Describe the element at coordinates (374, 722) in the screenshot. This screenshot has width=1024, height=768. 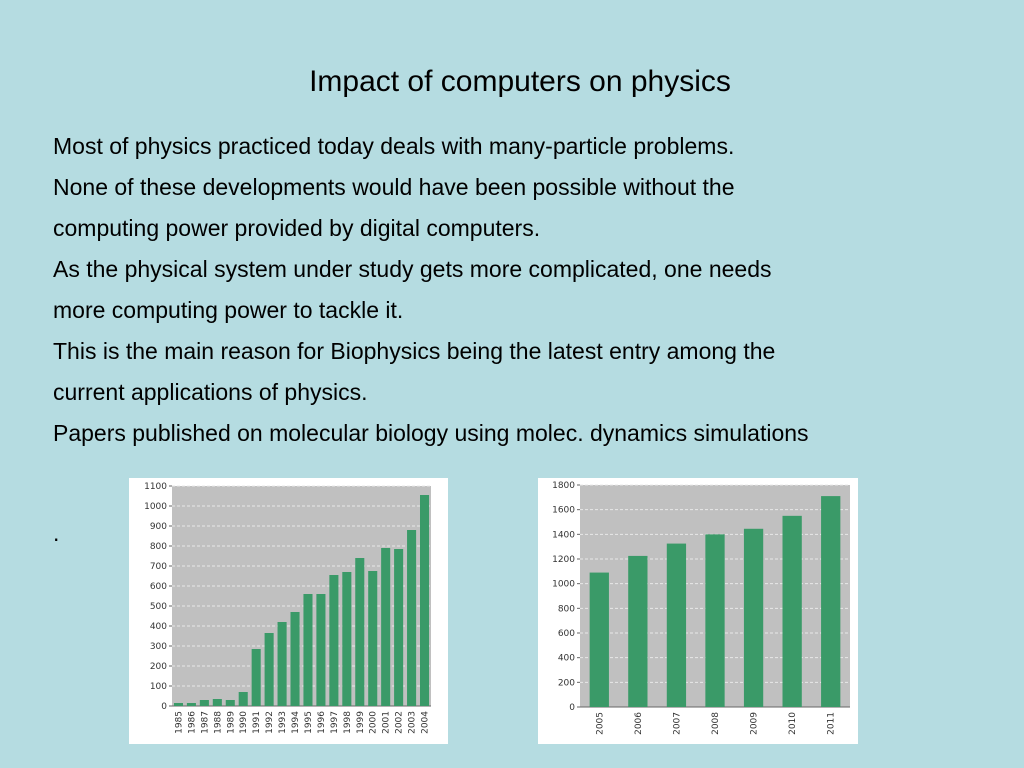
I see `x-tick-label: 2000` at that location.